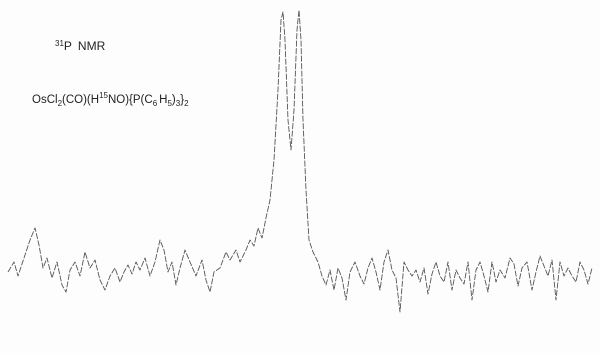  Describe the element at coordinates (174, 100) in the screenshot. I see `formula-part: )` at that location.